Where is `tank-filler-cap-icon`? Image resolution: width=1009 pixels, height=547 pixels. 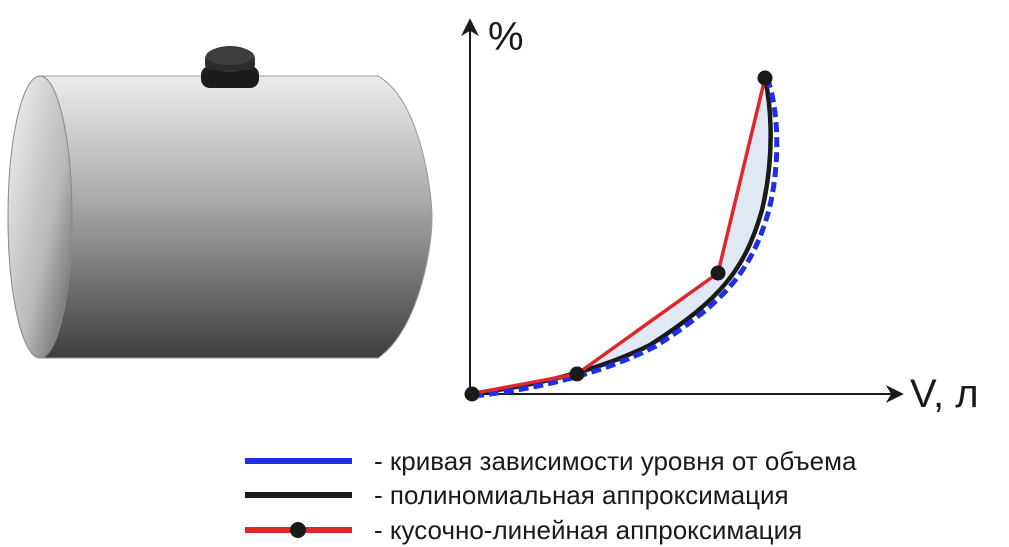
tank-filler-cap-icon is located at coordinates (230, 67).